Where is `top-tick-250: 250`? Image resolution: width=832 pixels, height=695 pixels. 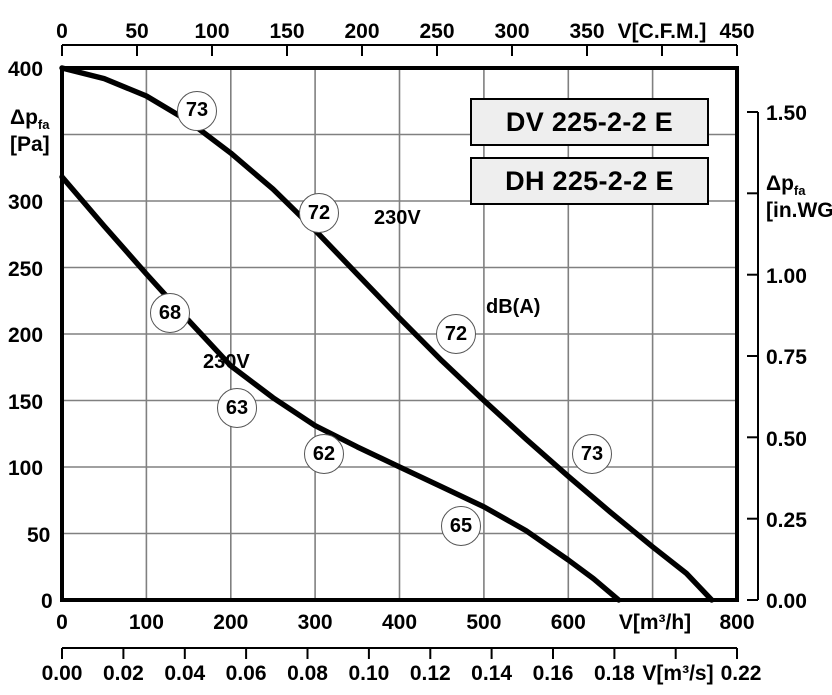
top-tick-250: 250 is located at coordinates (437, 31).